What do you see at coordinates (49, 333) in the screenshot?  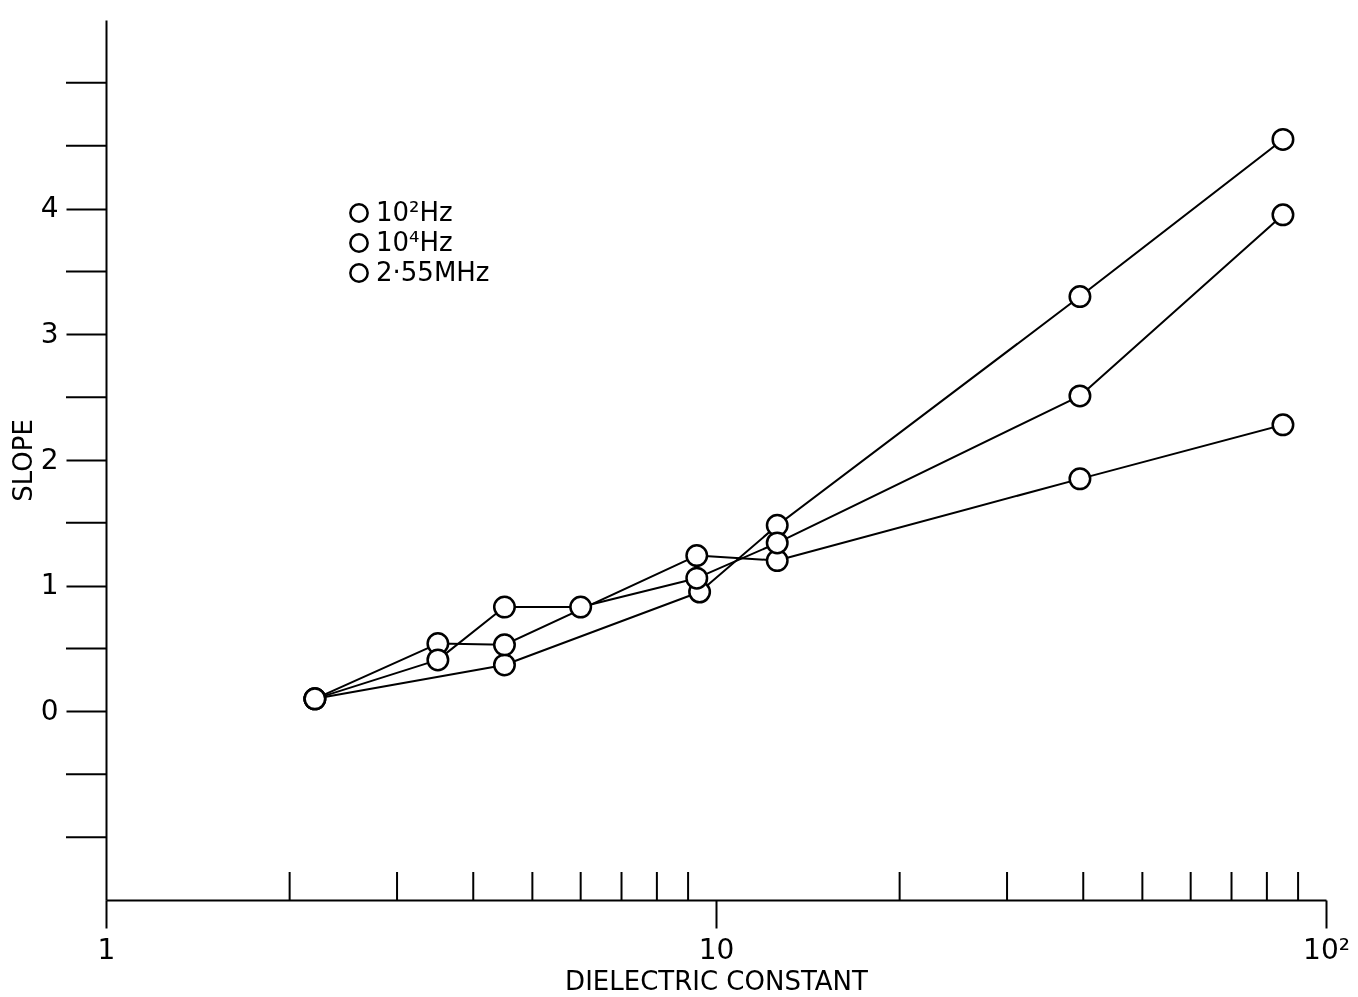 I see `y-tick-label: 3` at bounding box center [49, 333].